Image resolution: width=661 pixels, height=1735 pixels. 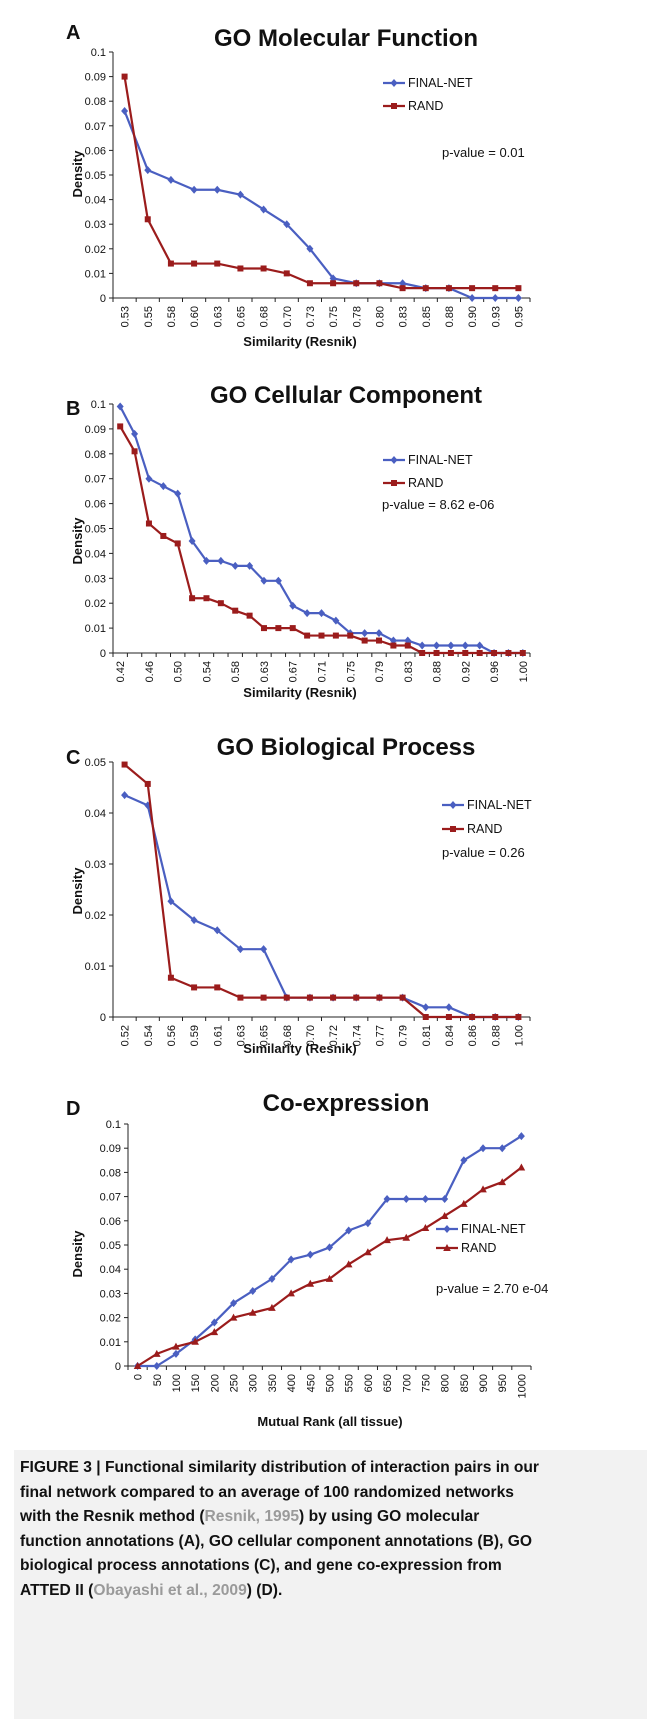 What do you see at coordinates (446, 1383) in the screenshot?
I see `x-tick-label: 800` at bounding box center [446, 1383].